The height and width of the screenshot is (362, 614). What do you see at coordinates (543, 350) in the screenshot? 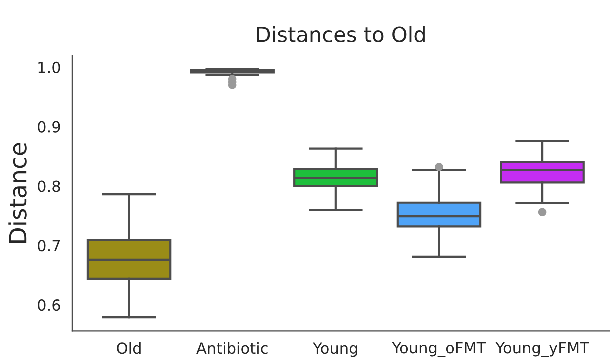
I see `x-tick-label: Young_yFMT` at bounding box center [543, 350].